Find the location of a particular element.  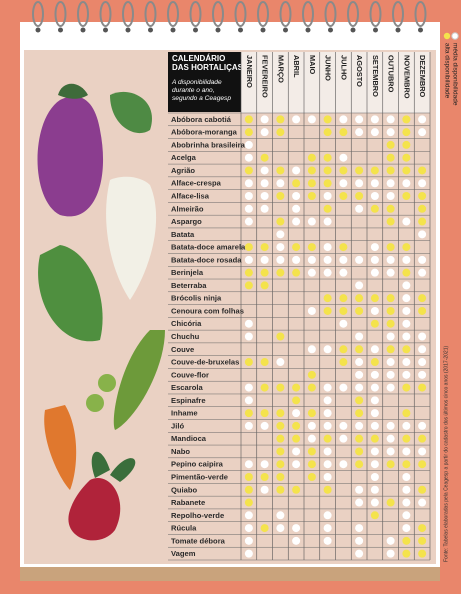

spiral is located at coordinates (229, 17).